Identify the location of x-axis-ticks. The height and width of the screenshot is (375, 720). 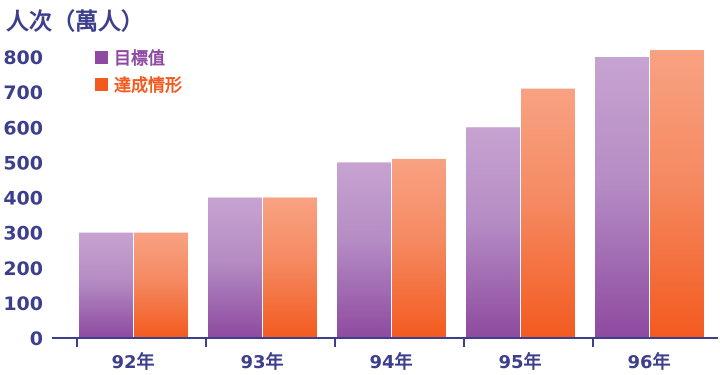
(335, 342).